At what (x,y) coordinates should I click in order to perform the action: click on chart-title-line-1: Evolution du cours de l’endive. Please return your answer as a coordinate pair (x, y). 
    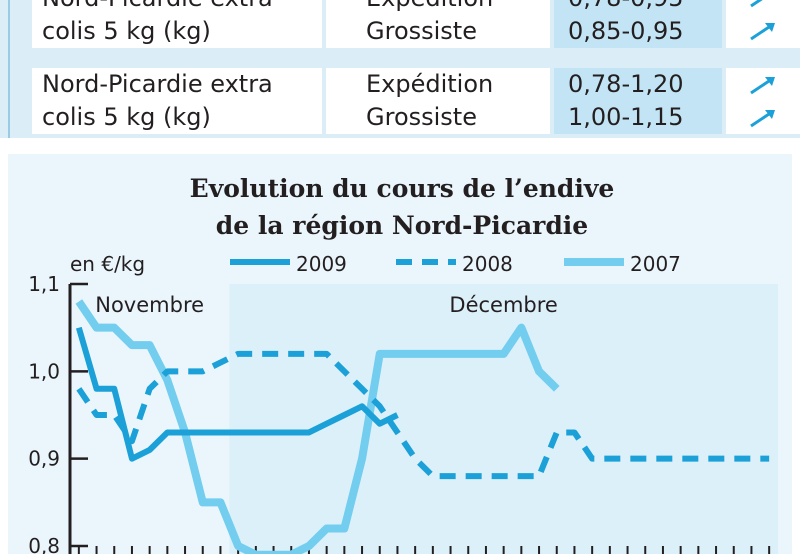
    Looking at the image, I should click on (402, 188).